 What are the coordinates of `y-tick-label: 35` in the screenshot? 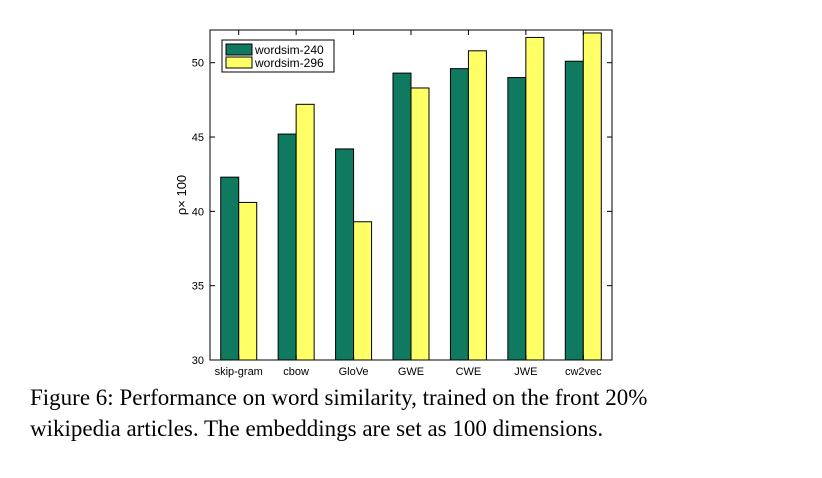 It's located at (198, 287).